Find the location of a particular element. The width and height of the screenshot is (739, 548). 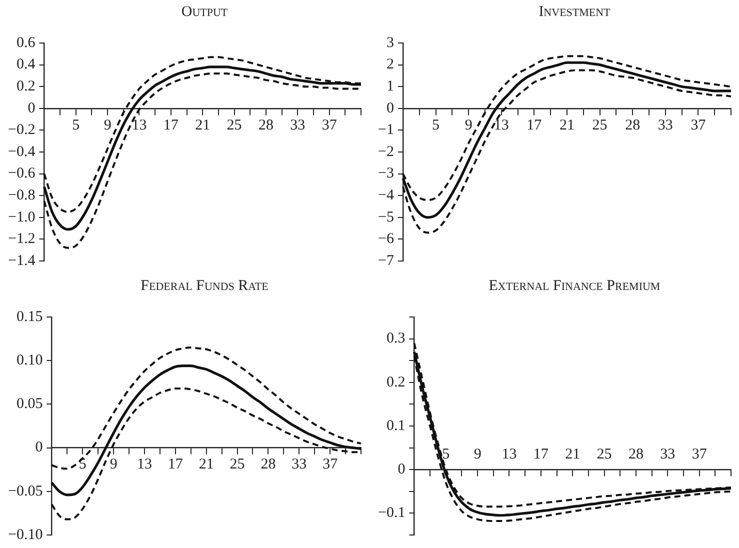

y-tick-label: −4 is located at coordinates (386, 196).